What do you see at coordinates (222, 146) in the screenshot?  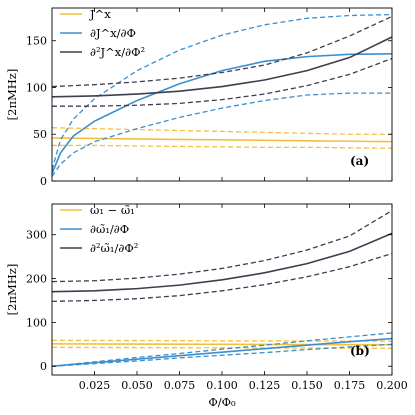 I see `series-0-lower-band` at bounding box center [222, 146].